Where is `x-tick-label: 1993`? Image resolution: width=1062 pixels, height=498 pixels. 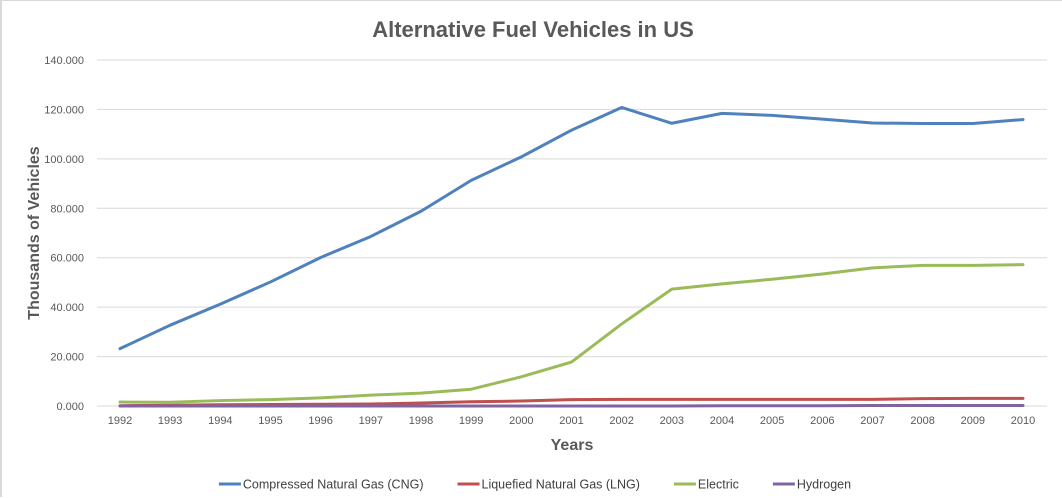
x-tick-label: 1993 is located at coordinates (170, 421).